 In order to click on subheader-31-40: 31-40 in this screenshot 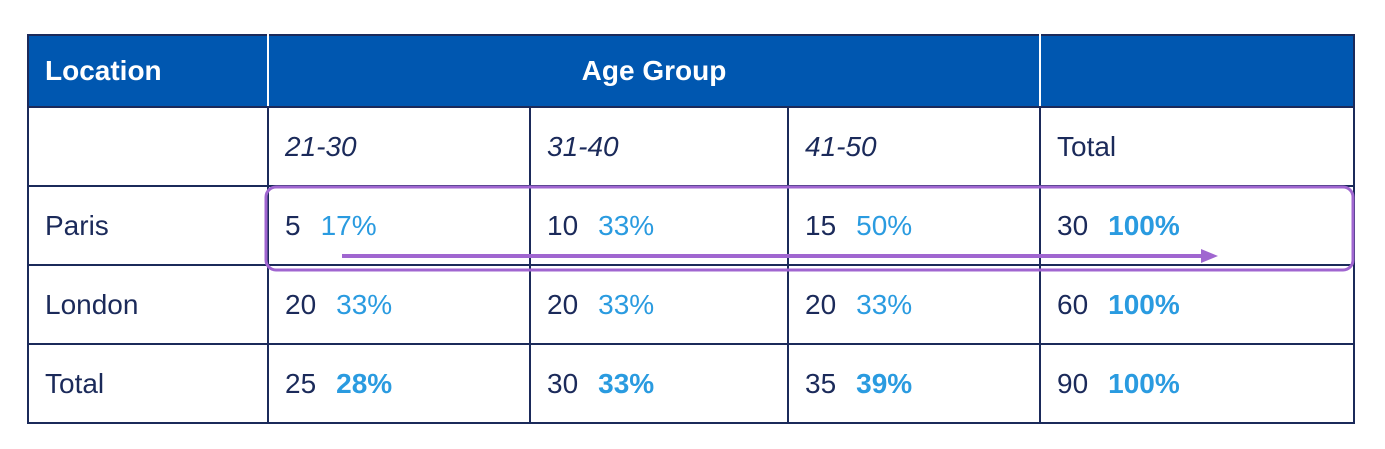, I will do `click(659, 146)`.